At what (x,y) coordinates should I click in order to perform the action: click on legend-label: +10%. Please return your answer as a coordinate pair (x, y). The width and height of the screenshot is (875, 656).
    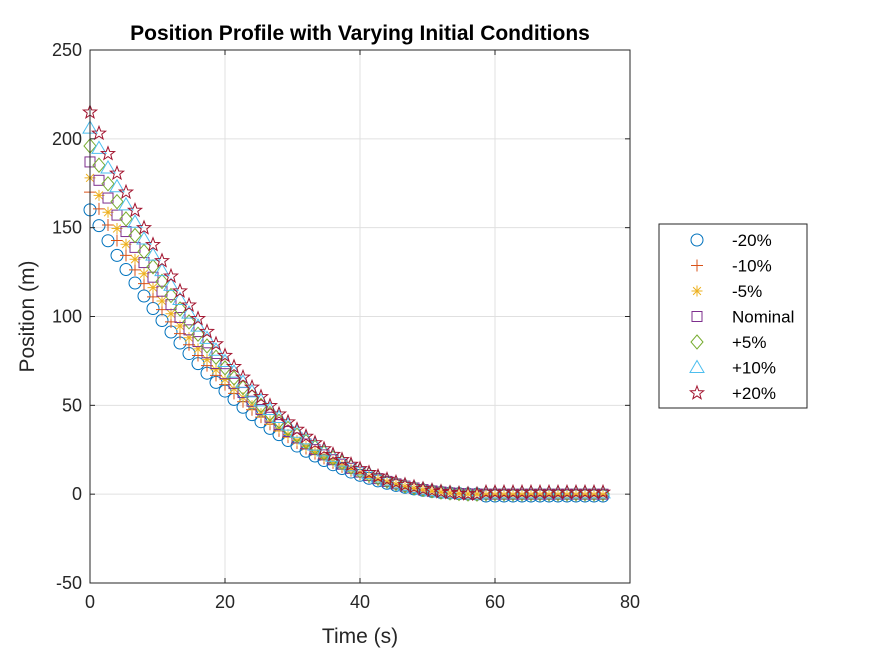
    Looking at the image, I should click on (754, 368).